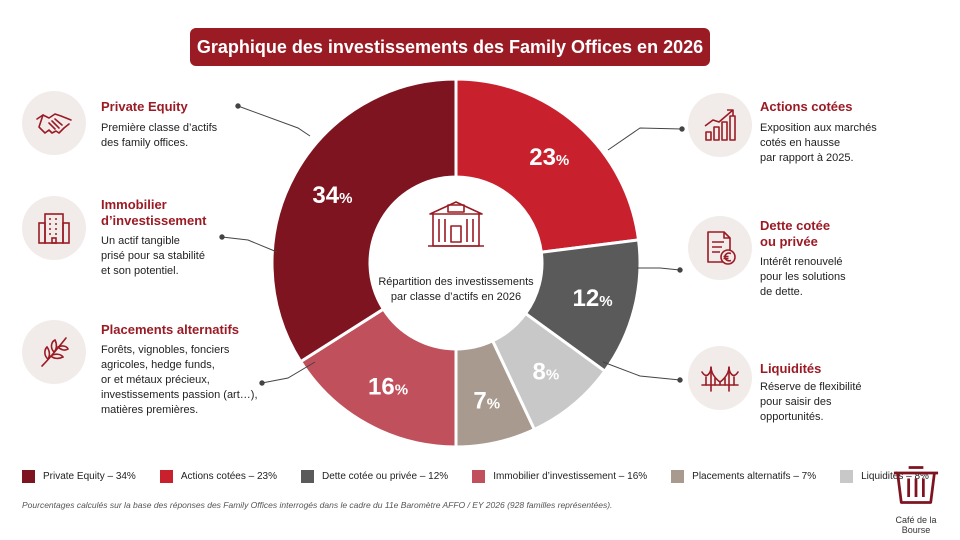 The image size is (960, 540). What do you see at coordinates (546, 372) in the screenshot?
I see `slice-label-2: 8%` at bounding box center [546, 372].